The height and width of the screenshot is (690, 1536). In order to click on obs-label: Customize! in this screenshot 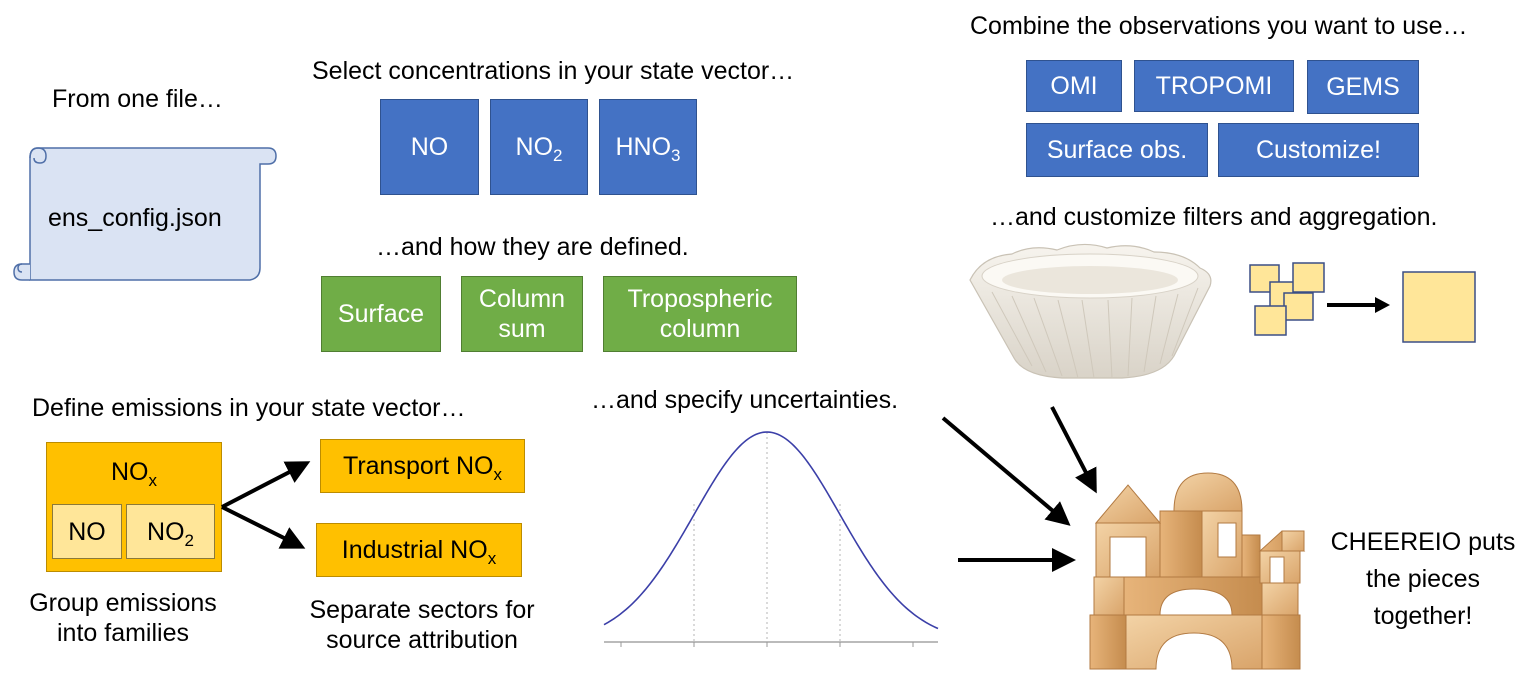, I will do `click(1318, 150)`.